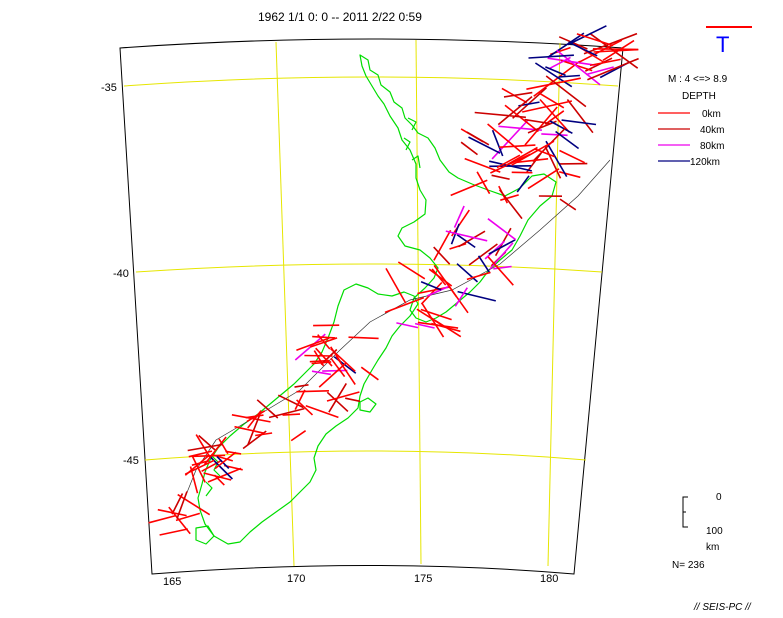 The image size is (783, 618). I want to click on stewart-island, so click(205, 535).